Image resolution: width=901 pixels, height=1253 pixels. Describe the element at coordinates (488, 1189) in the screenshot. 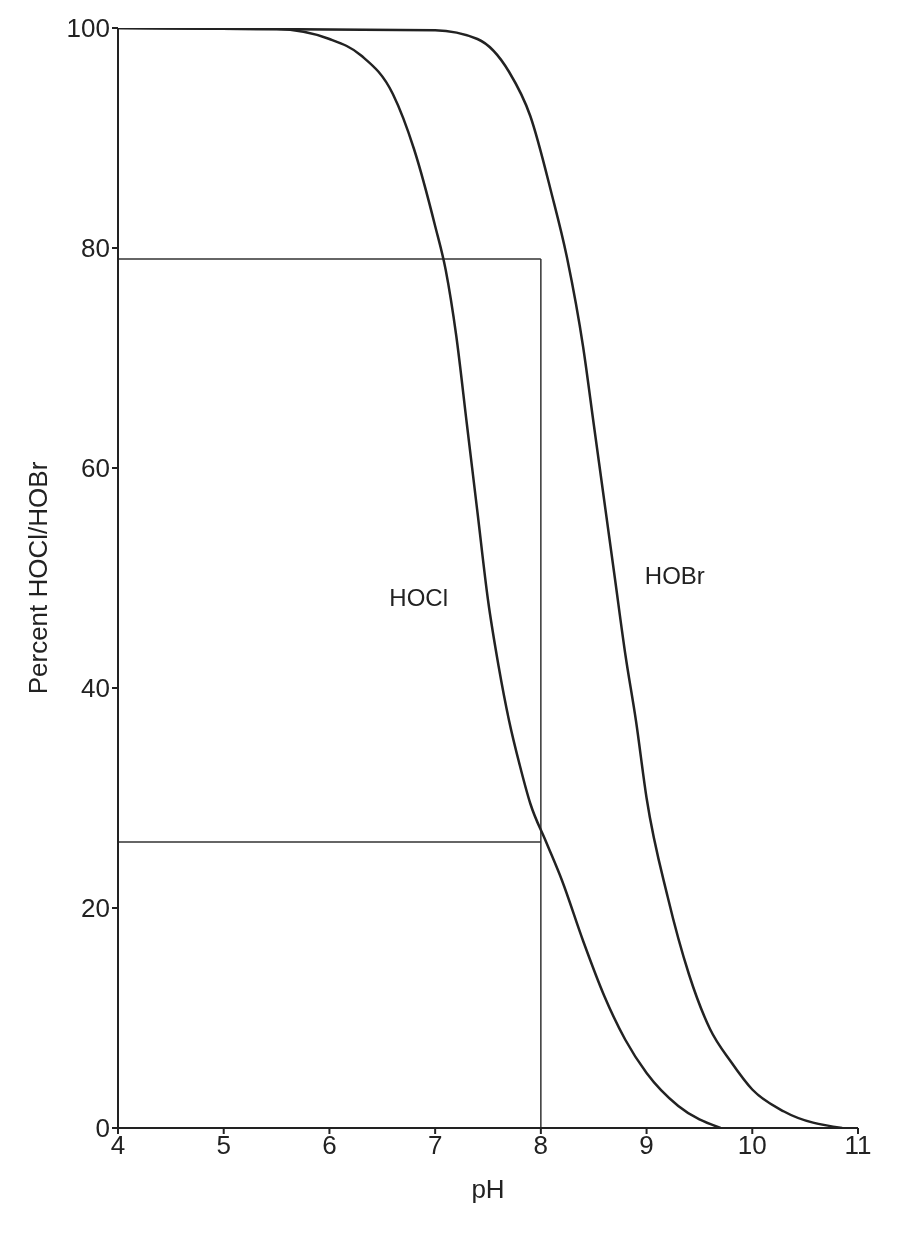

I see `x-axis-title: pH` at that location.